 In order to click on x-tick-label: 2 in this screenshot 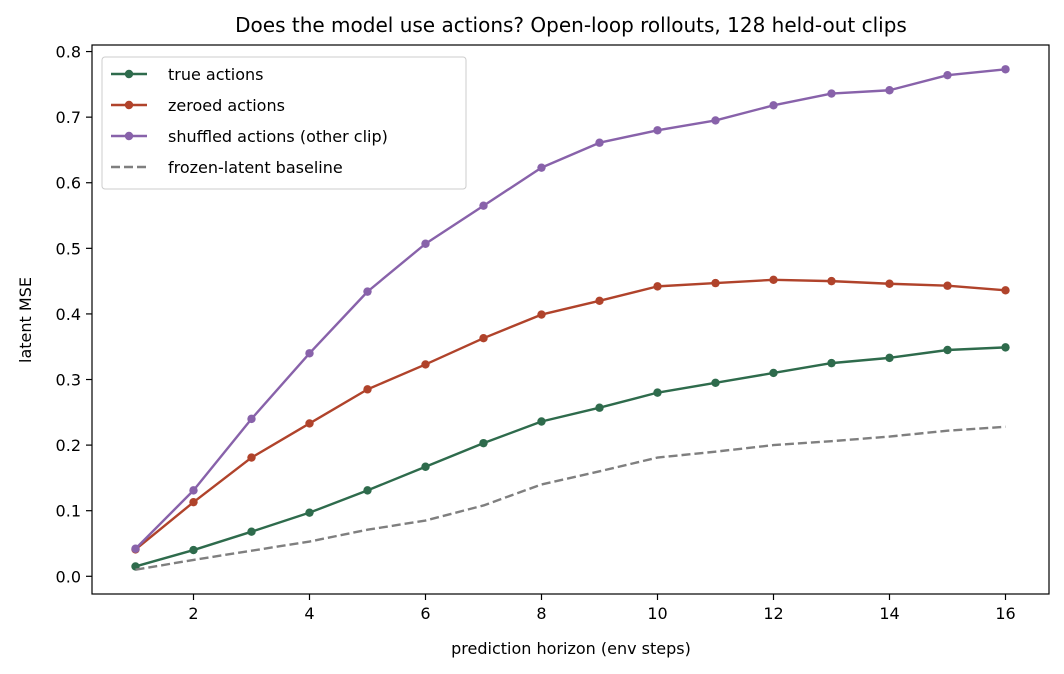, I will do `click(193, 613)`.